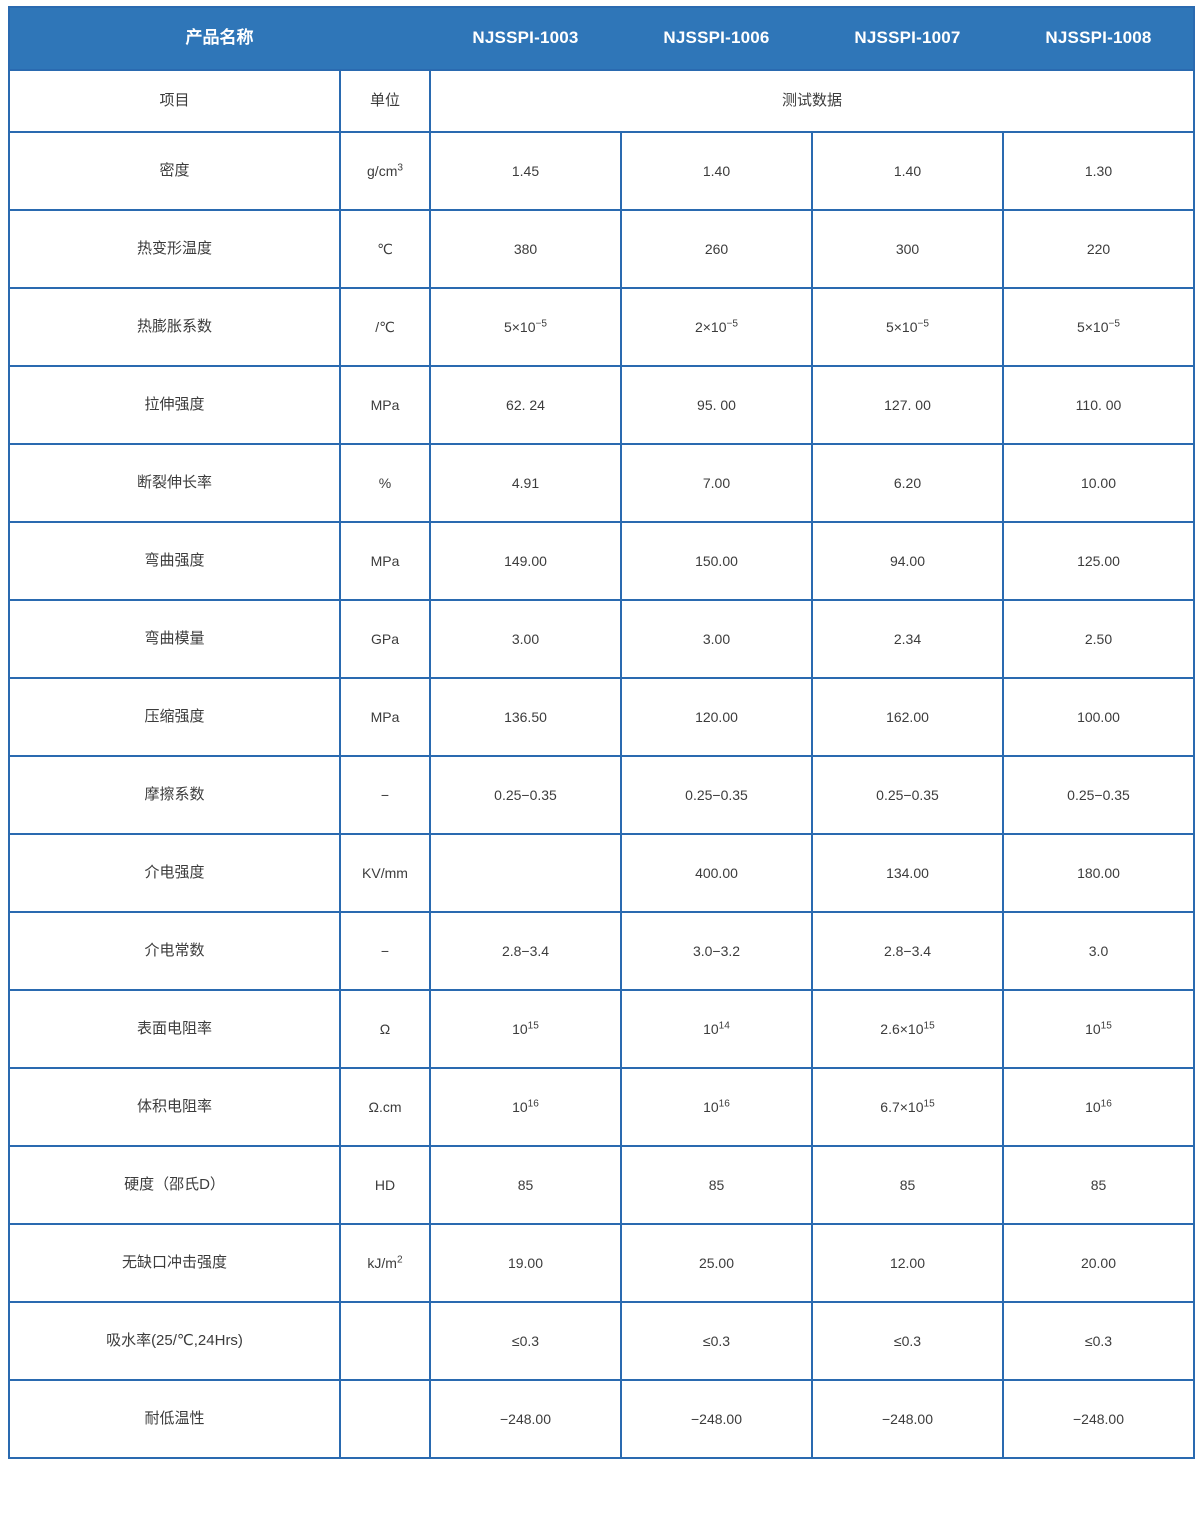 The width and height of the screenshot is (1200, 1528). I want to click on row-value-cell: 127. 00, so click(907, 405).